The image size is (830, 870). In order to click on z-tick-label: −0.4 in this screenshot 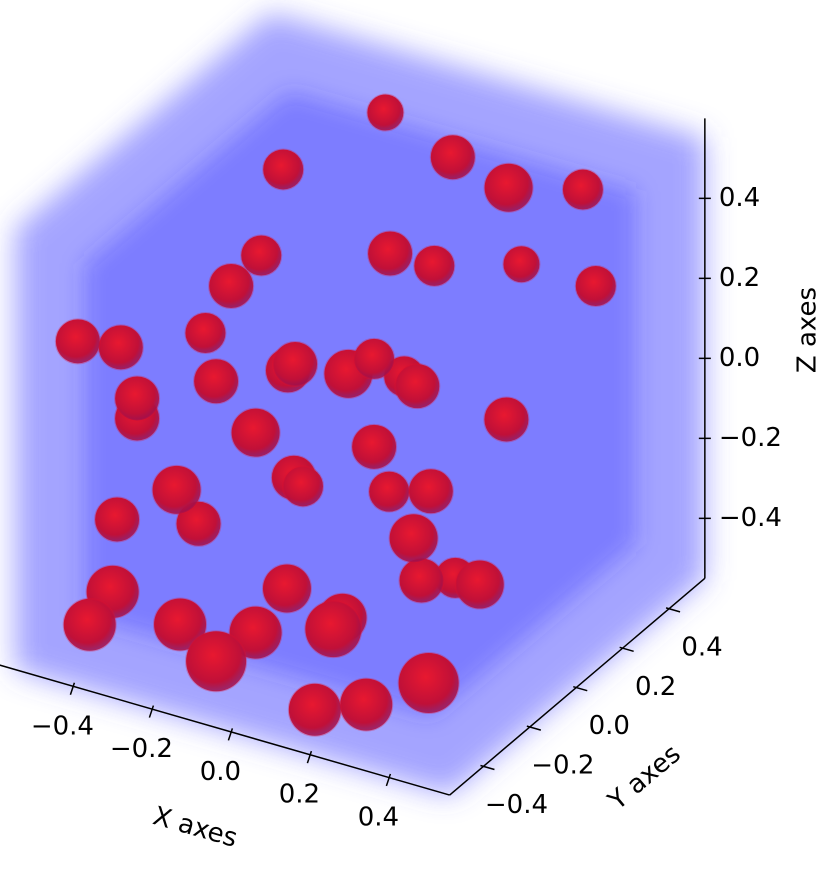, I will do `click(750, 518)`.